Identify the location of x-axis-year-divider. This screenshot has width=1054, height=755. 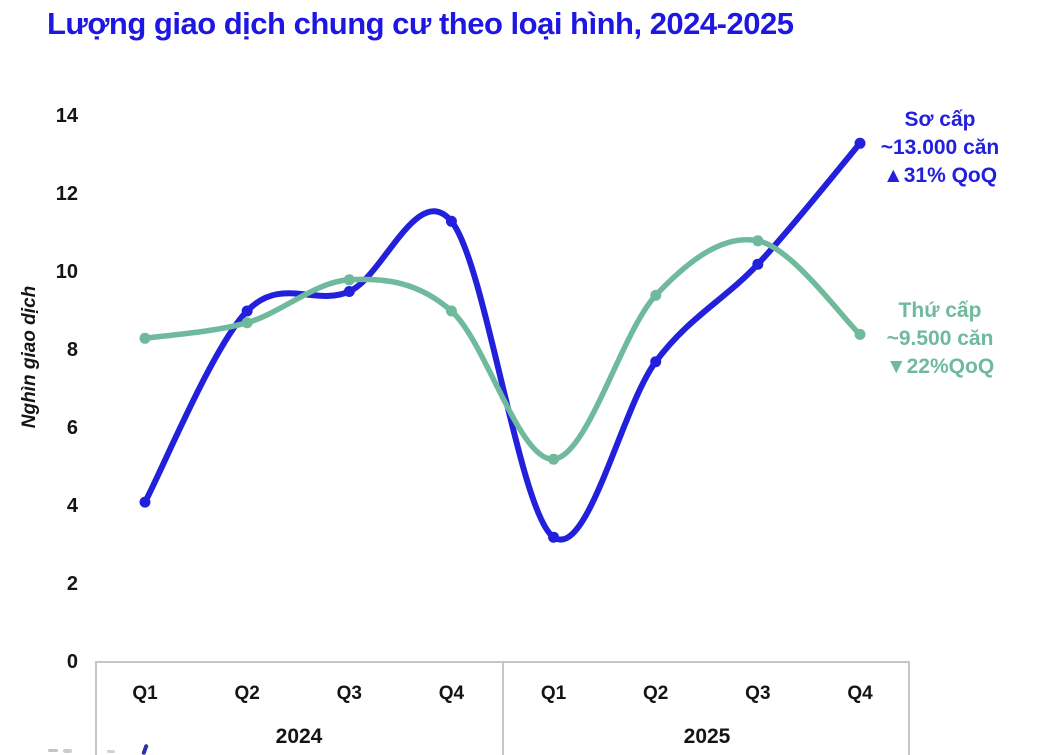
(503, 708).